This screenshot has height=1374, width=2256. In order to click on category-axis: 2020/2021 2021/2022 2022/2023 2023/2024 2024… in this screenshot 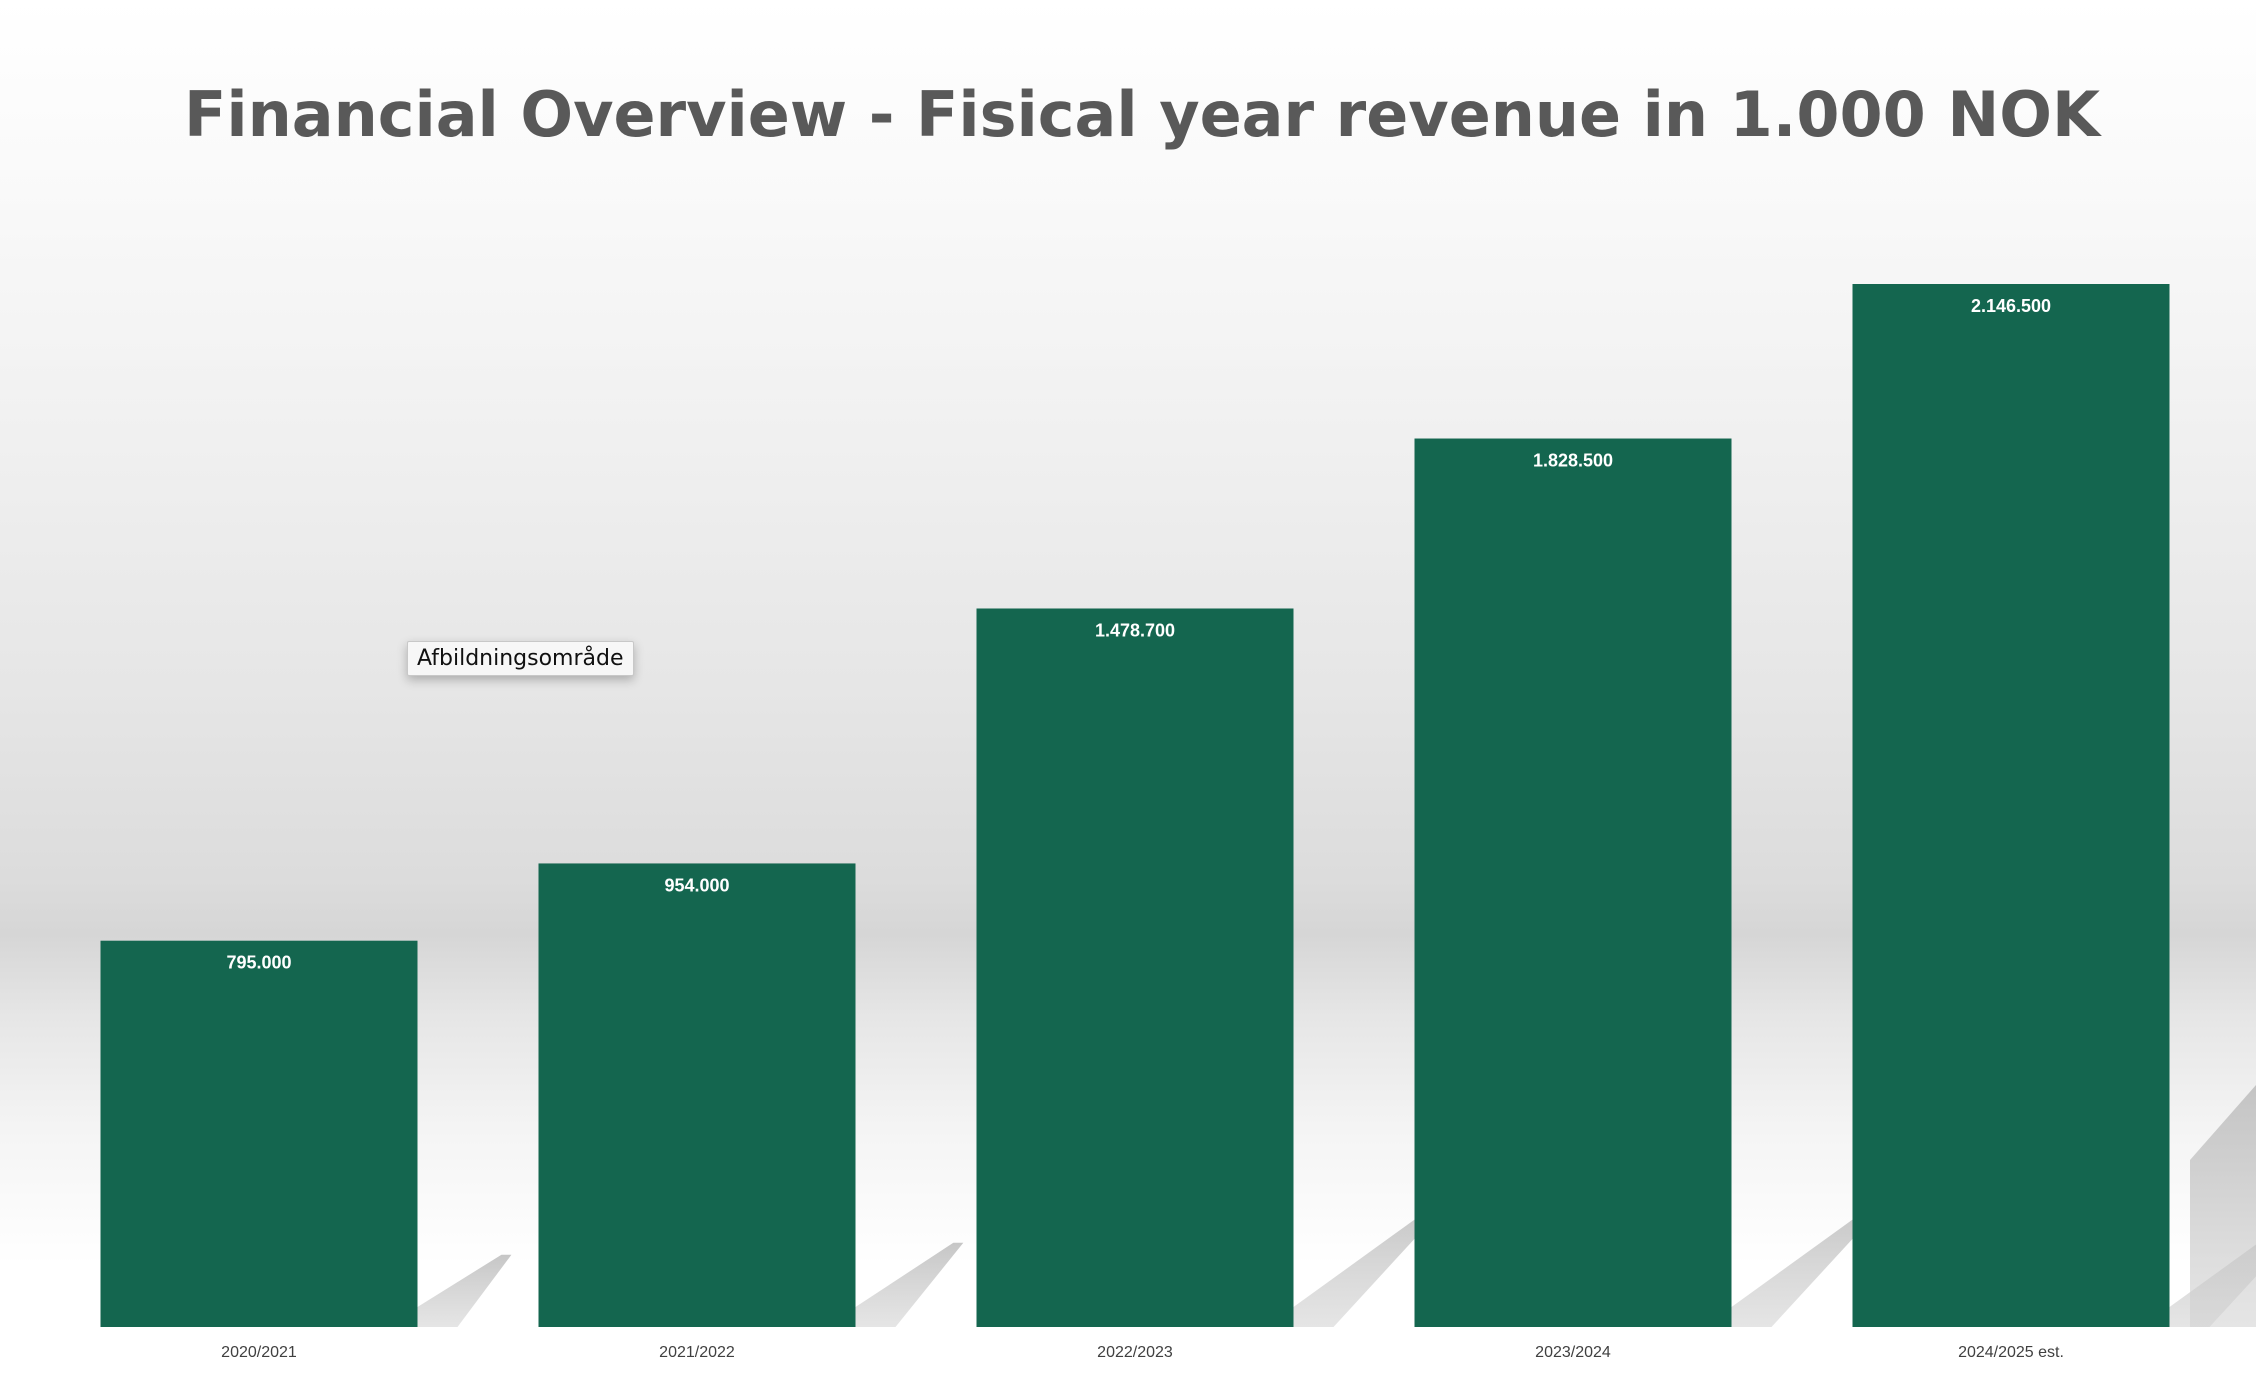, I will do `click(1142, 1352)`.